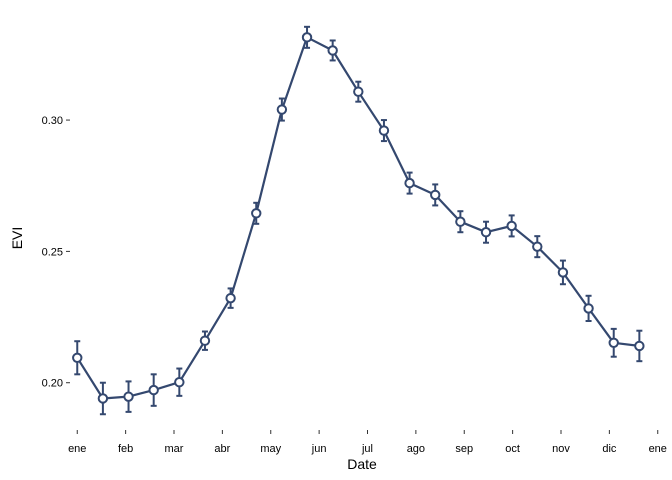 The width and height of the screenshot is (672, 480). I want to click on y-axis: 0.20 0.25 0.30, so click(56, 252).